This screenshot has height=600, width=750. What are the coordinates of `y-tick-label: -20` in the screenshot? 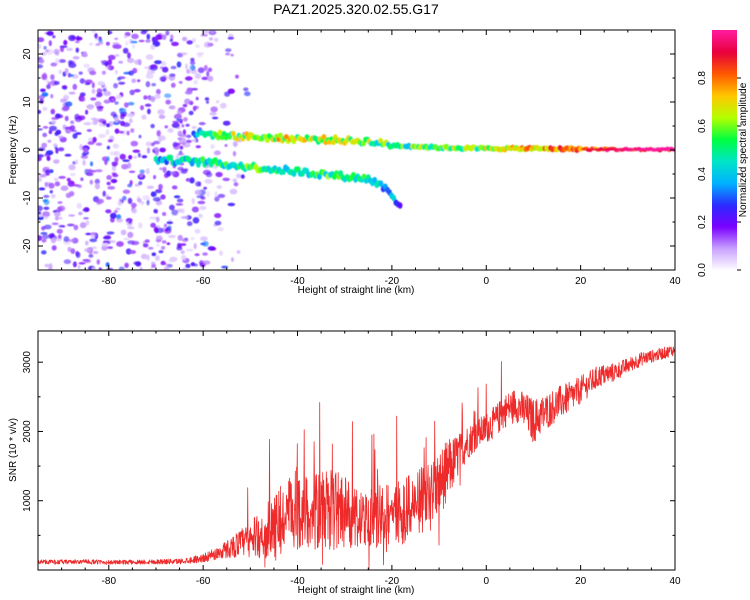 It's located at (27, 245).